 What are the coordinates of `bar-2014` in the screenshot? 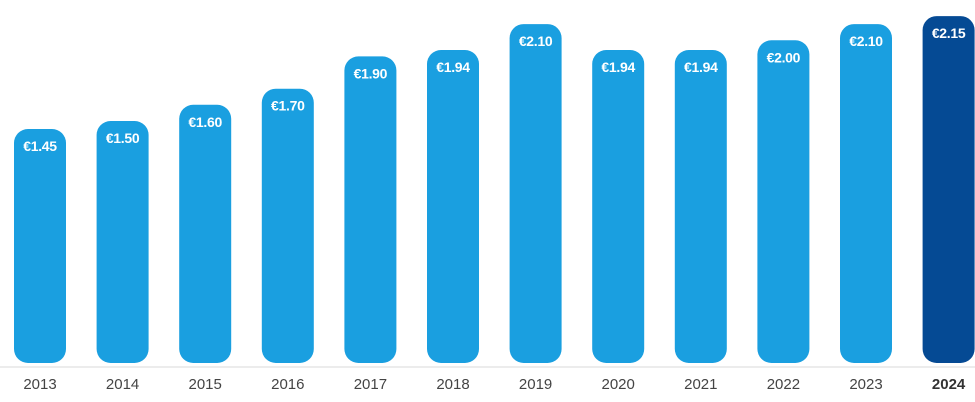 It's located at (122, 242).